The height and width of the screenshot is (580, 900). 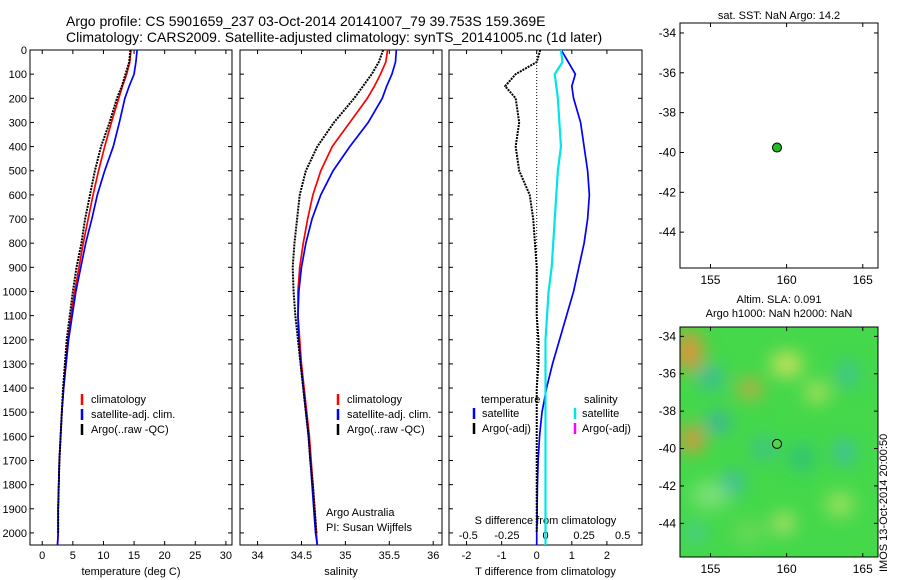 I want to click on xaxis-label: salinity, so click(x=341, y=572).